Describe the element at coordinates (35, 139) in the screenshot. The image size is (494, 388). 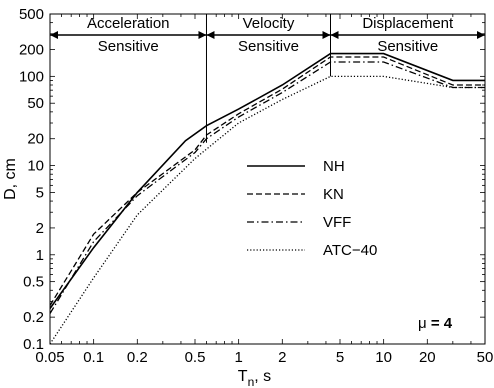
I see `y-tick-label: 20` at that location.